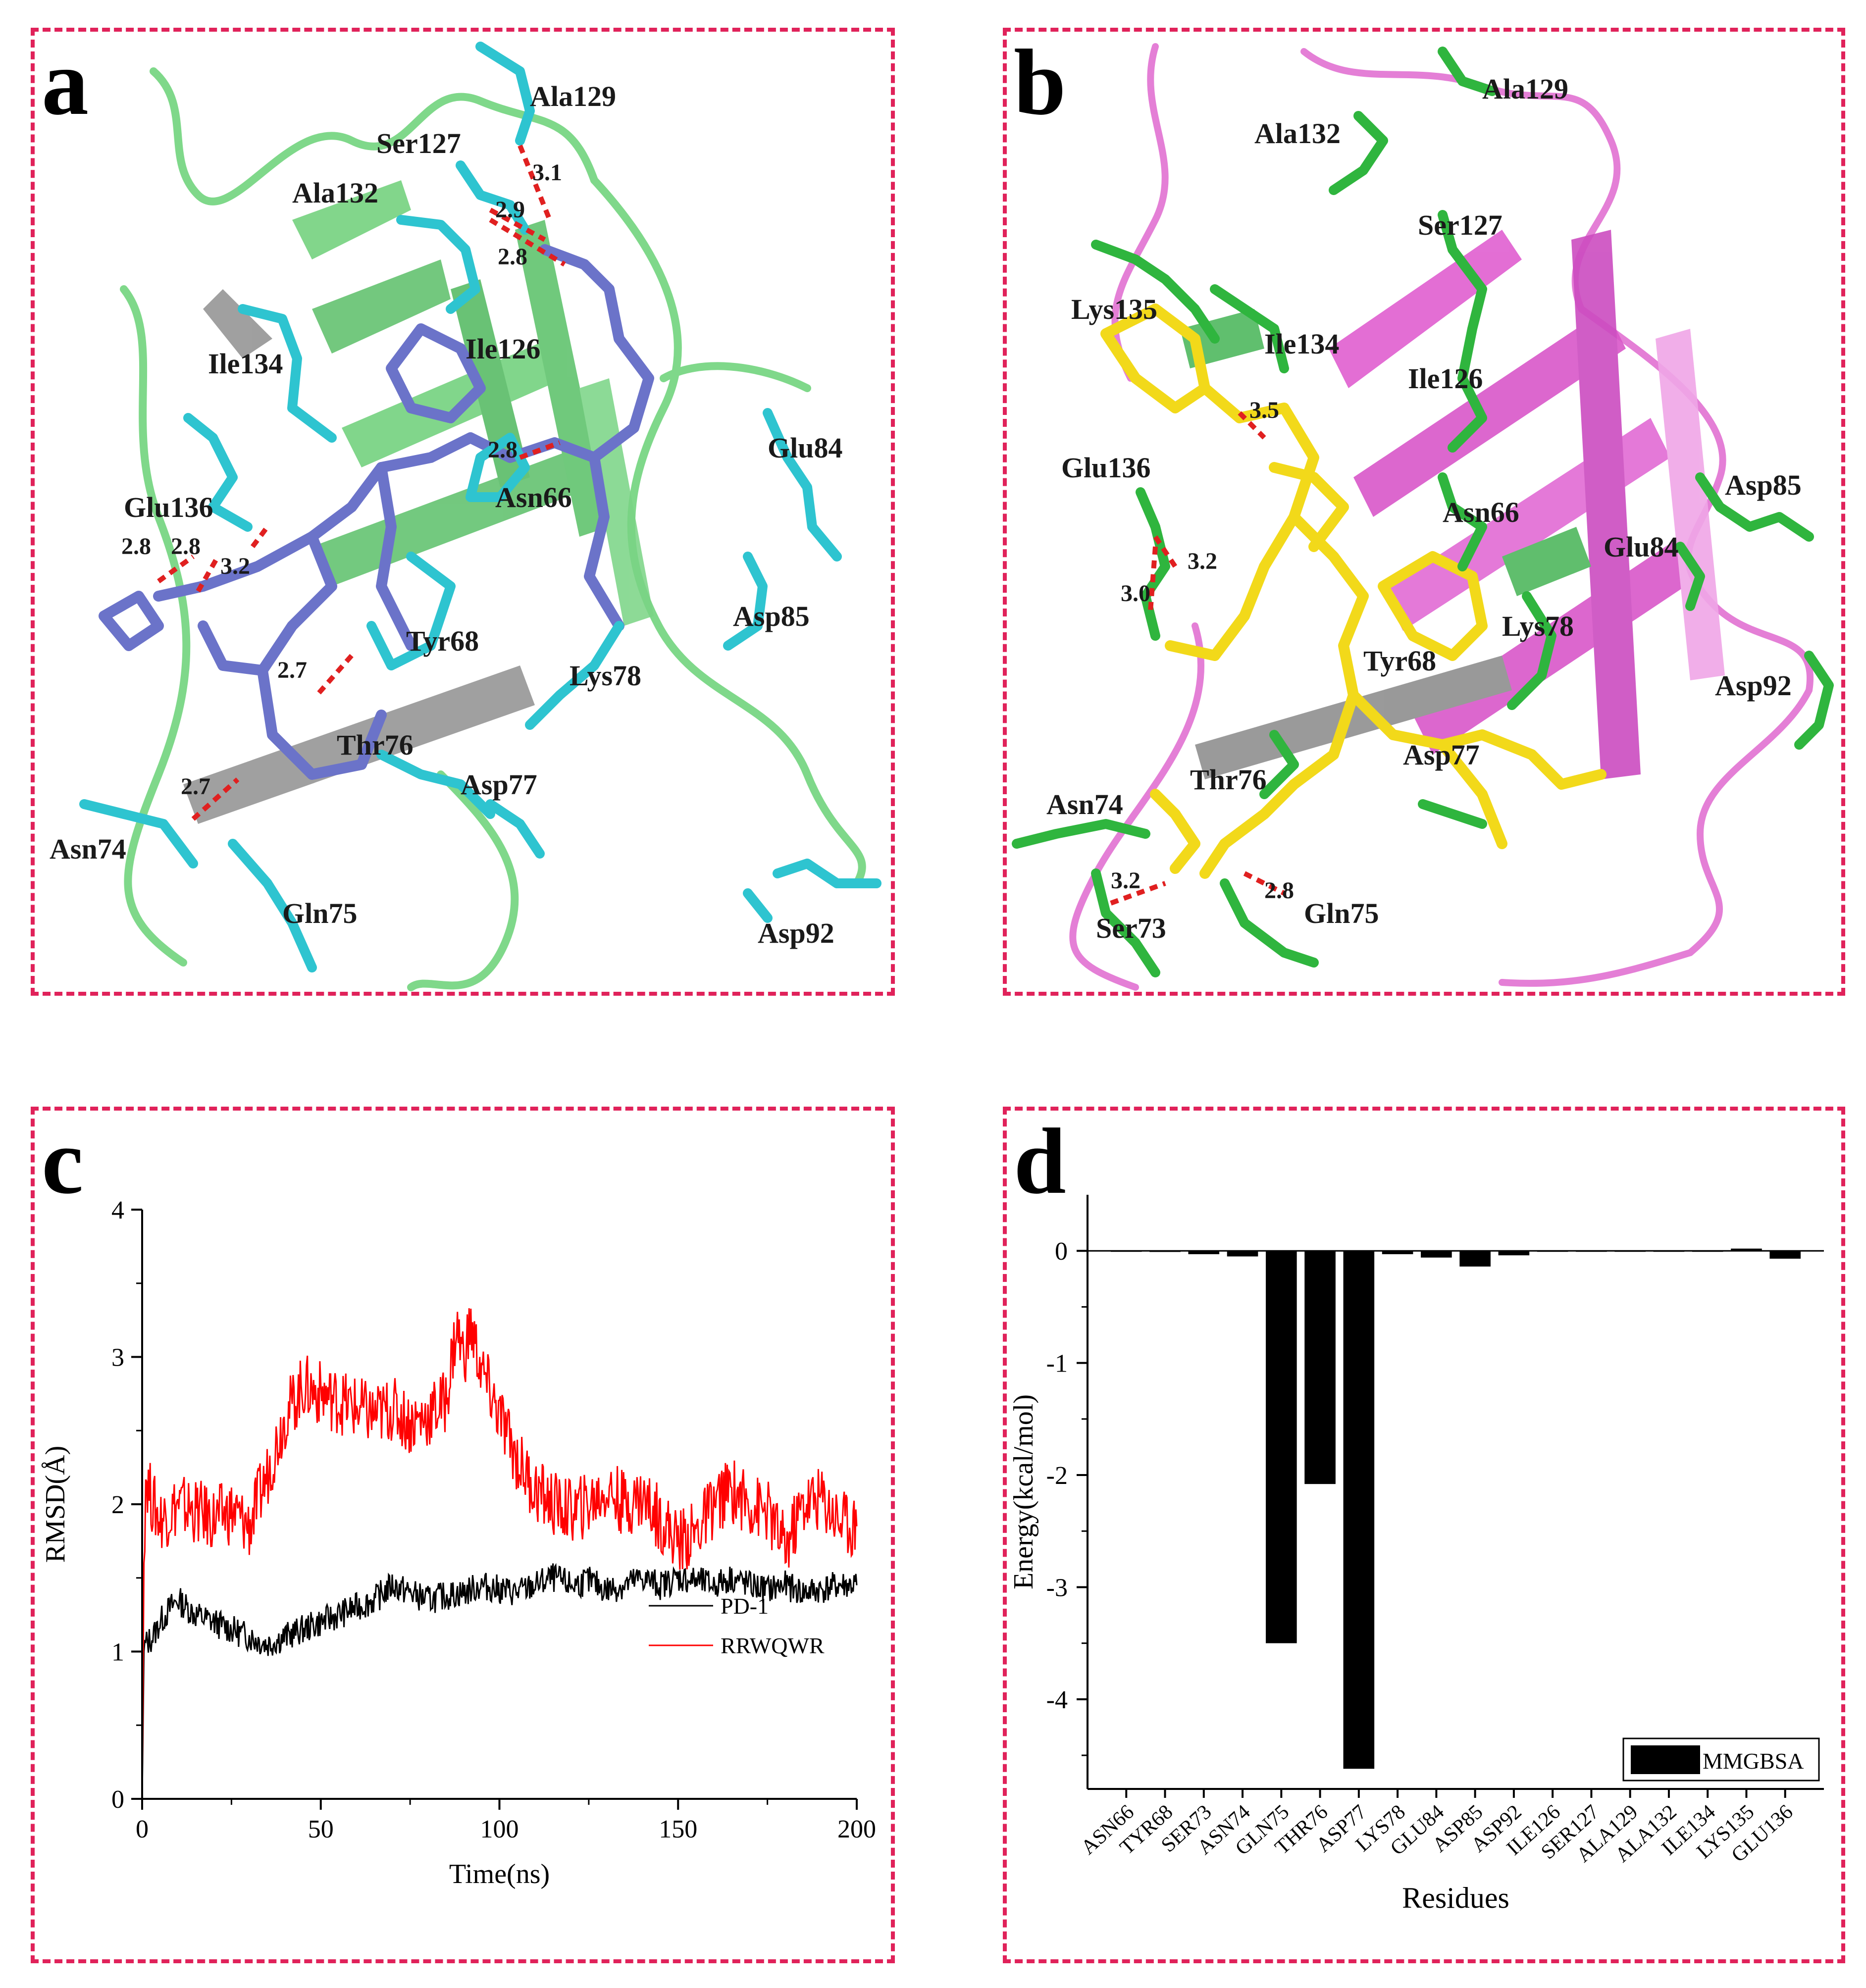 Image resolution: width=1866 pixels, height=1988 pixels. What do you see at coordinates (117, 1505) in the screenshot?
I see `y-tick-label: 2` at bounding box center [117, 1505].